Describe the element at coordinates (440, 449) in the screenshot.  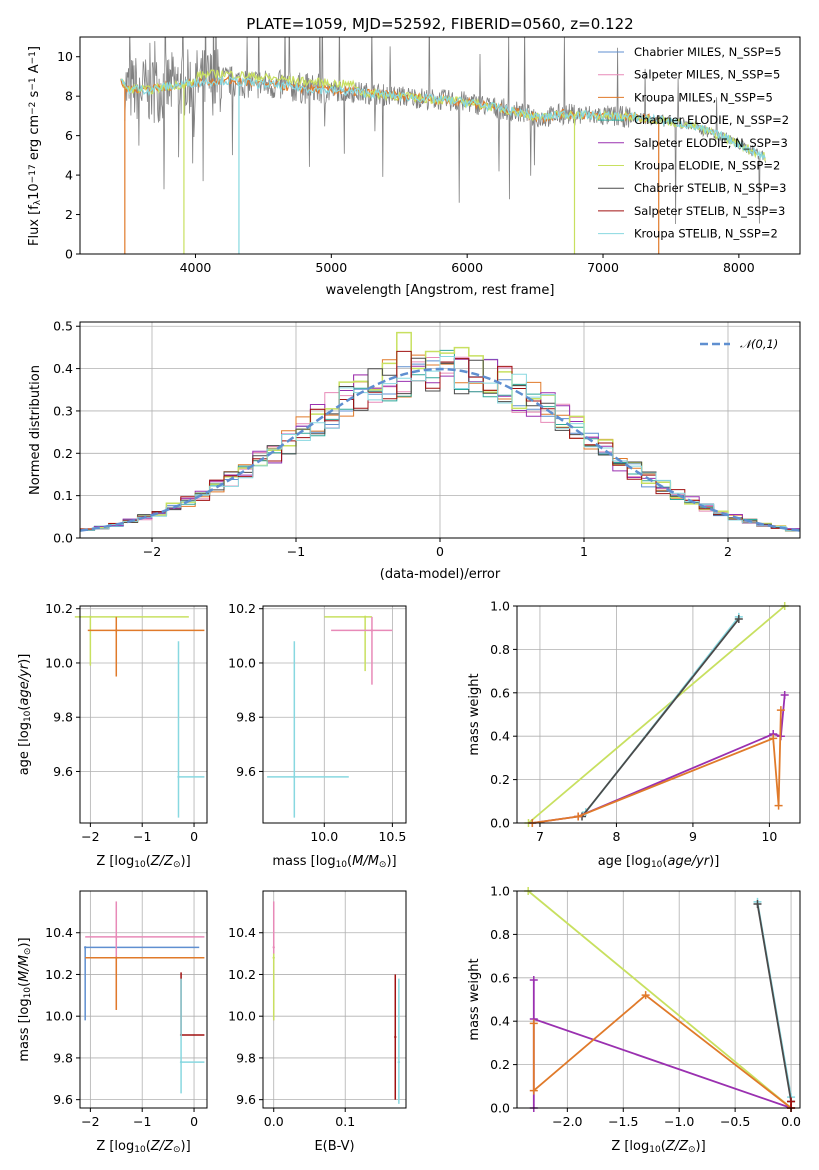
I see `normal-curve` at that location.